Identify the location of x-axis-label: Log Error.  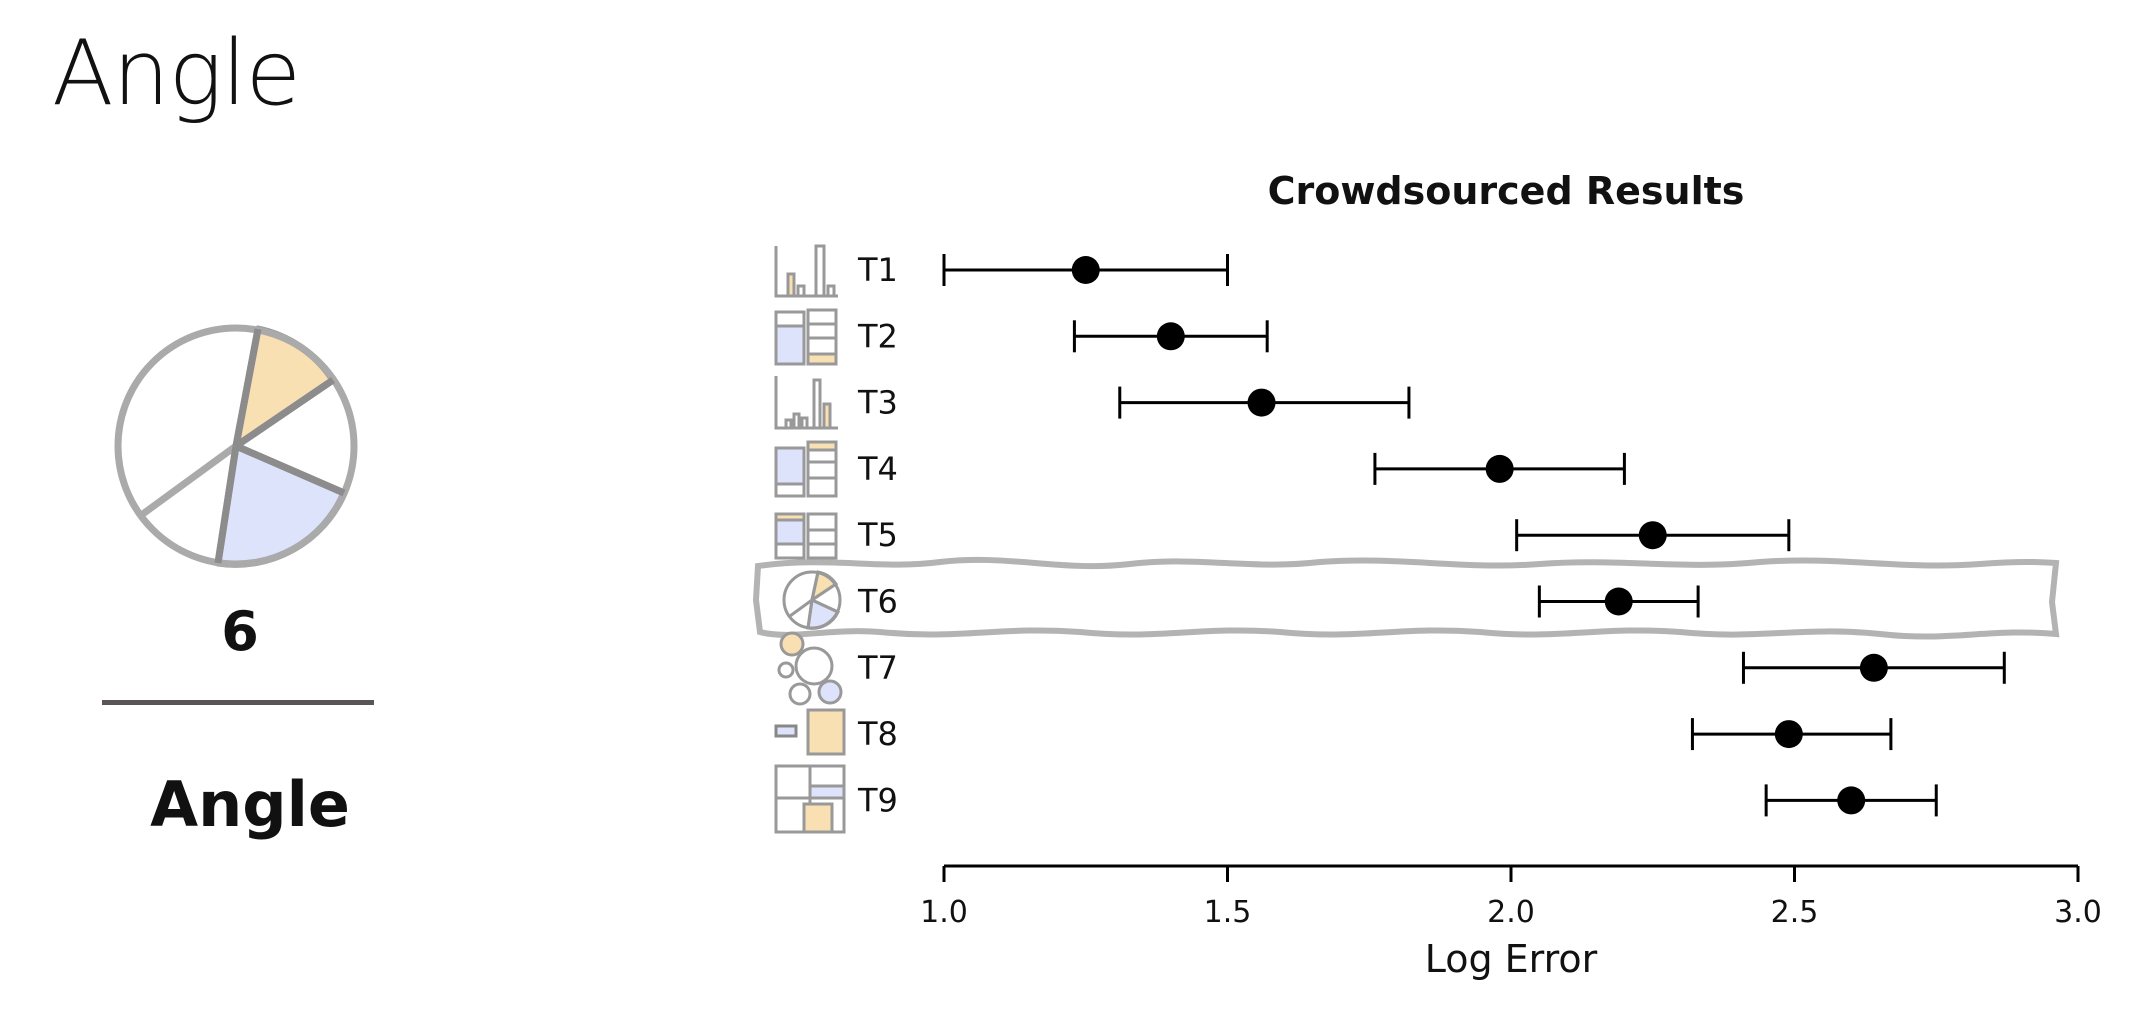
(1511, 959).